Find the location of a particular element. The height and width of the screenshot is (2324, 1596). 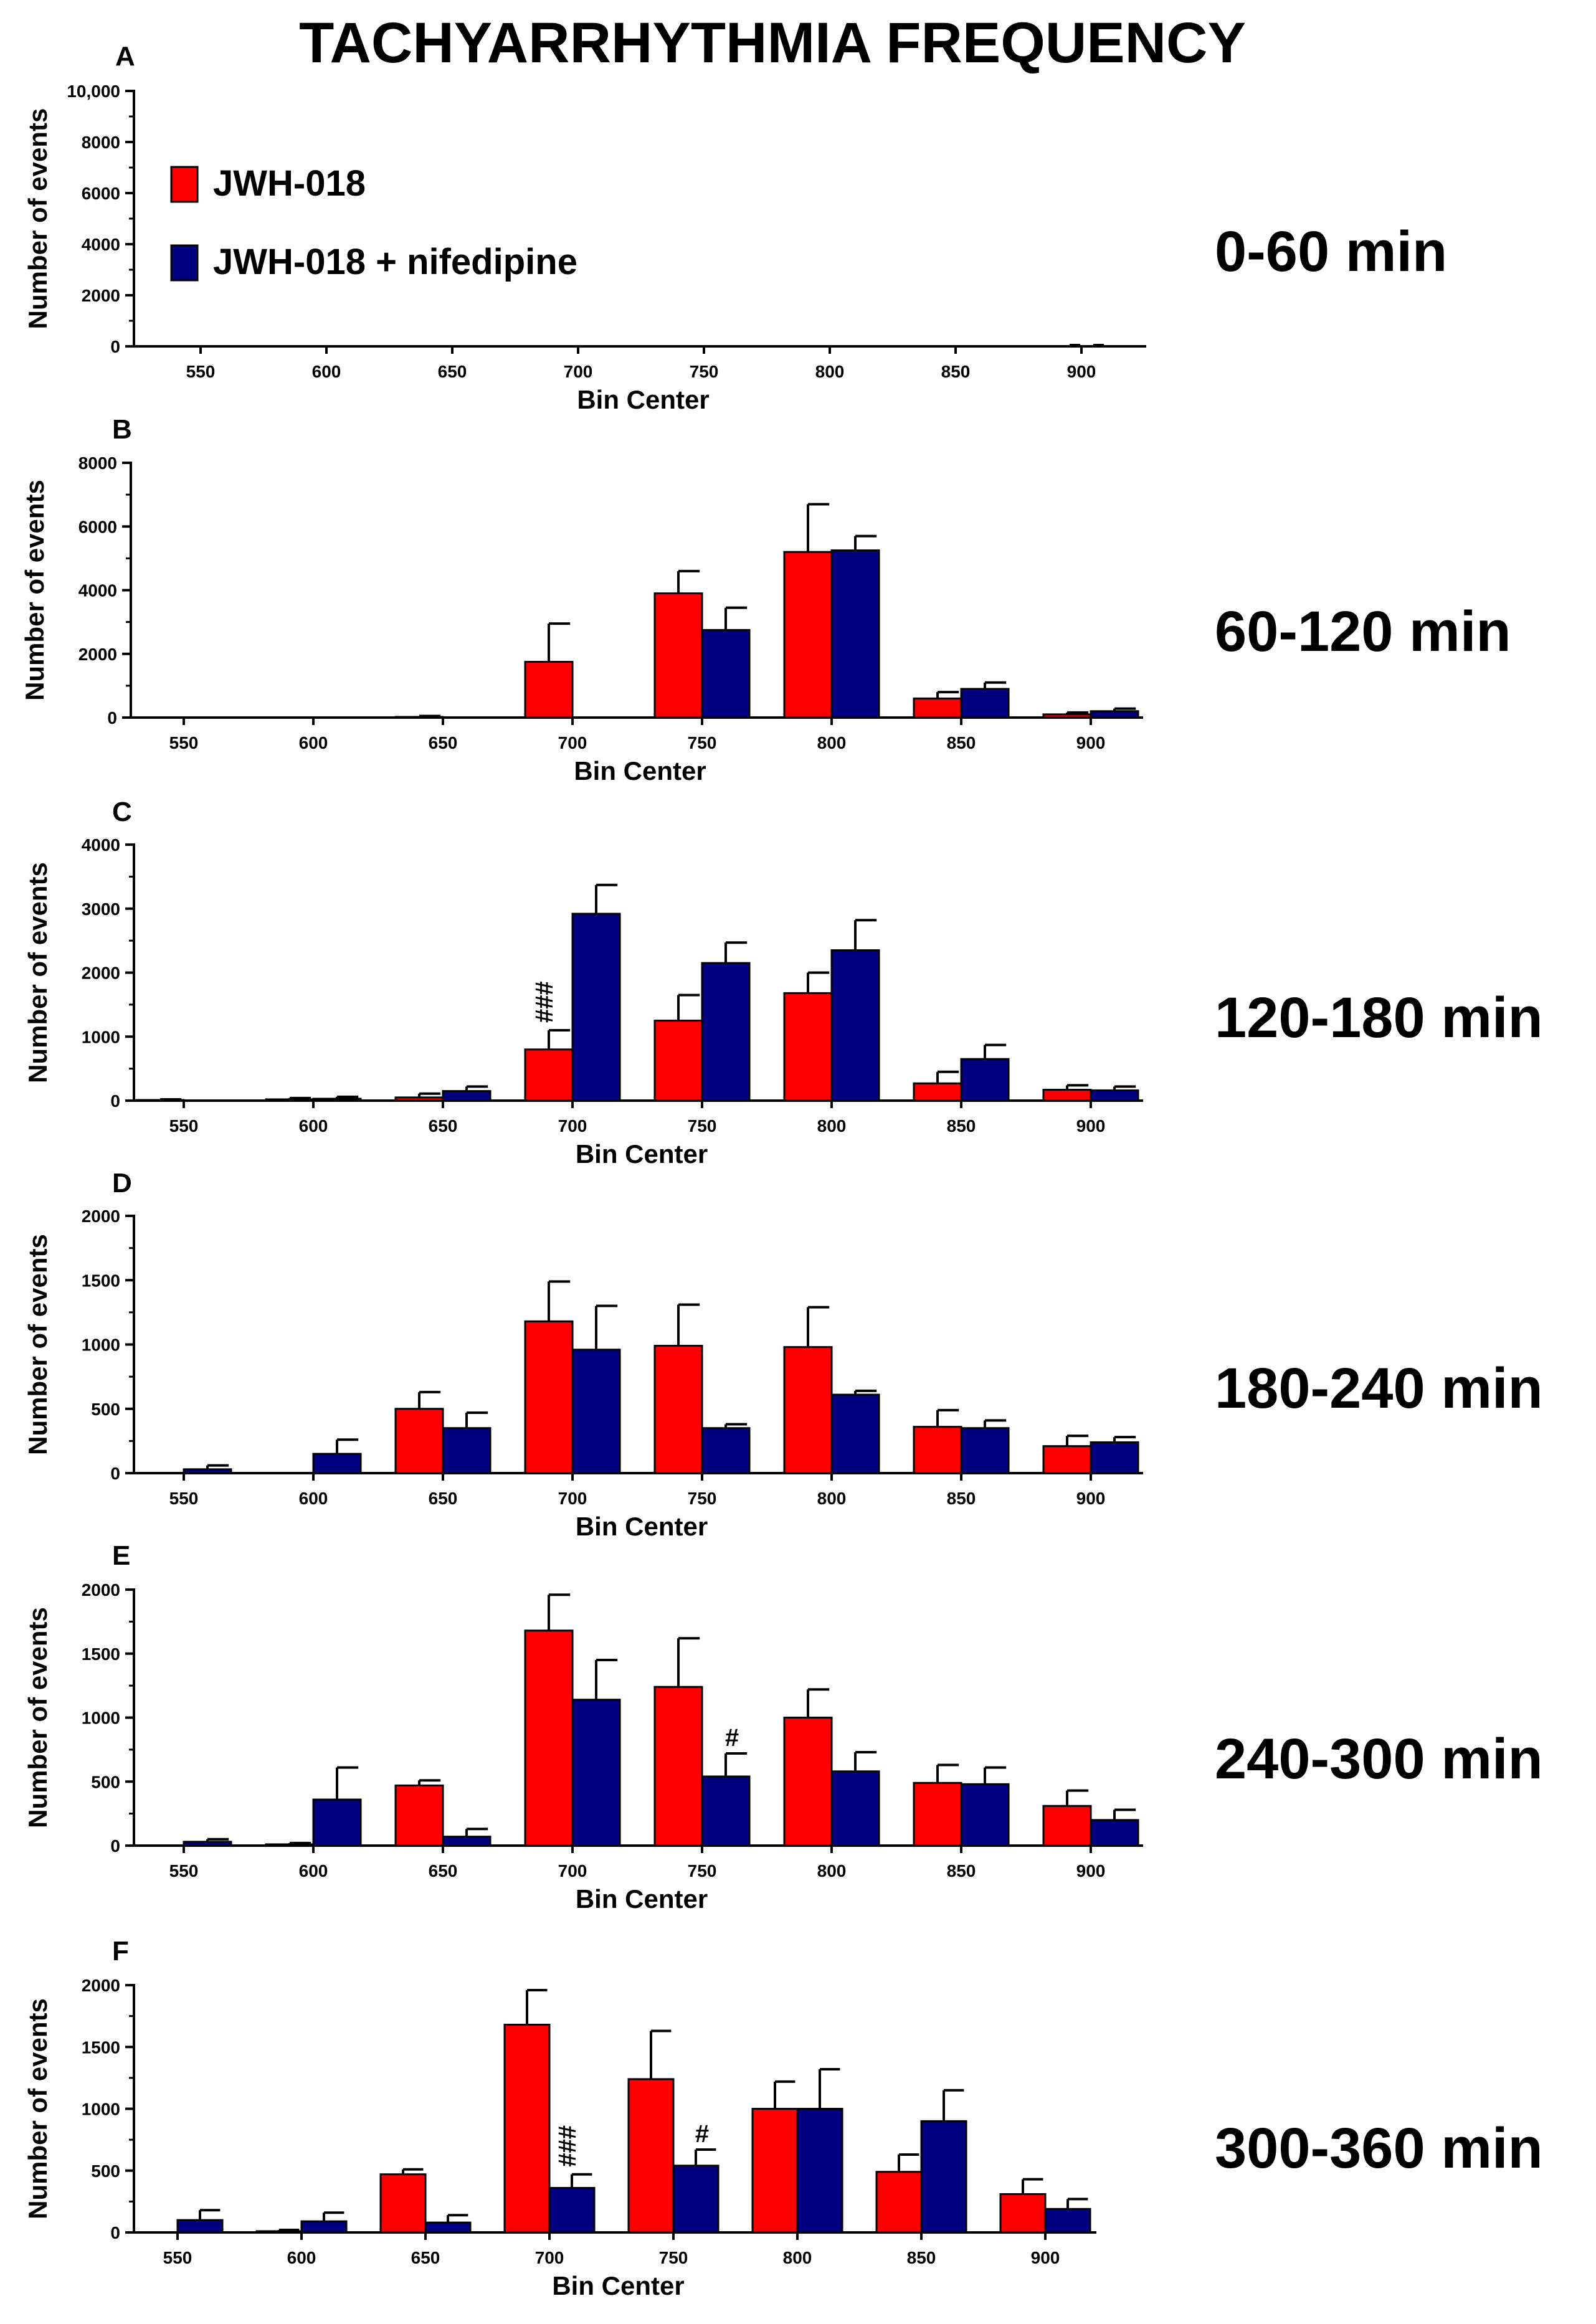

time-window-label: 180-240 min is located at coordinates (1379, 1389).